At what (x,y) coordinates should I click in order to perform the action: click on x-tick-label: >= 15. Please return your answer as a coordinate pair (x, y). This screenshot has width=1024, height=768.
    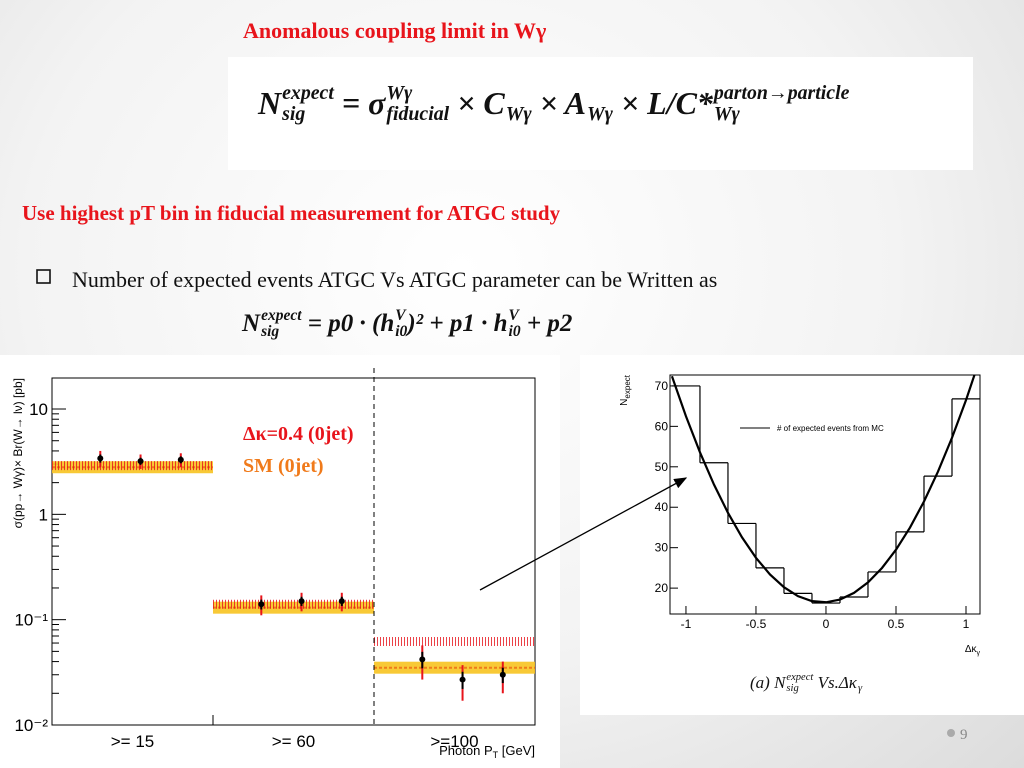
    Looking at the image, I should click on (133, 741).